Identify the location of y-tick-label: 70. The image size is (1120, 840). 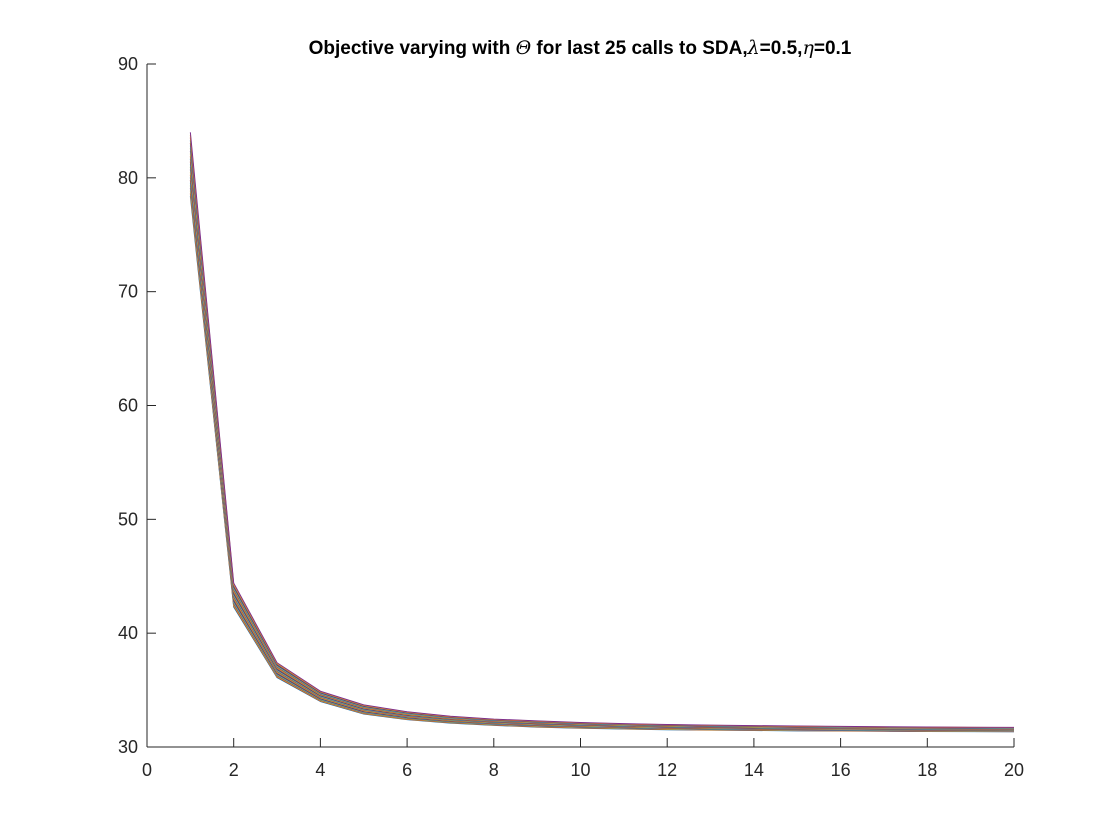
(128, 292).